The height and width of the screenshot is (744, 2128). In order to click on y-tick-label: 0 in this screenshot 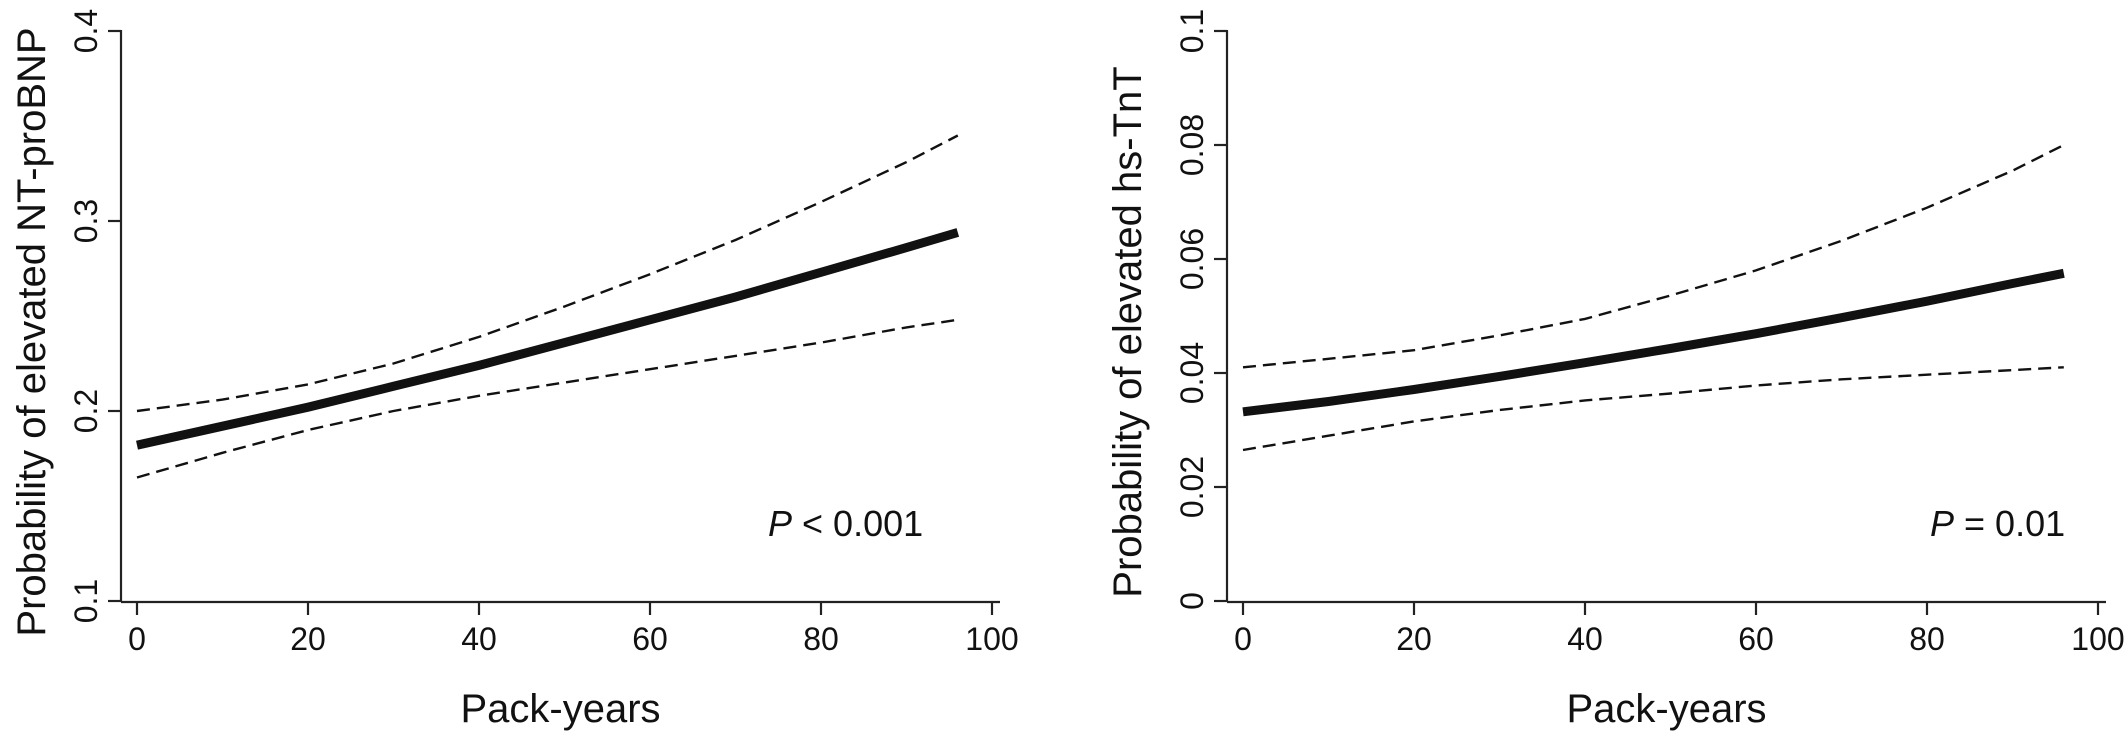, I will do `click(1192, 601)`.